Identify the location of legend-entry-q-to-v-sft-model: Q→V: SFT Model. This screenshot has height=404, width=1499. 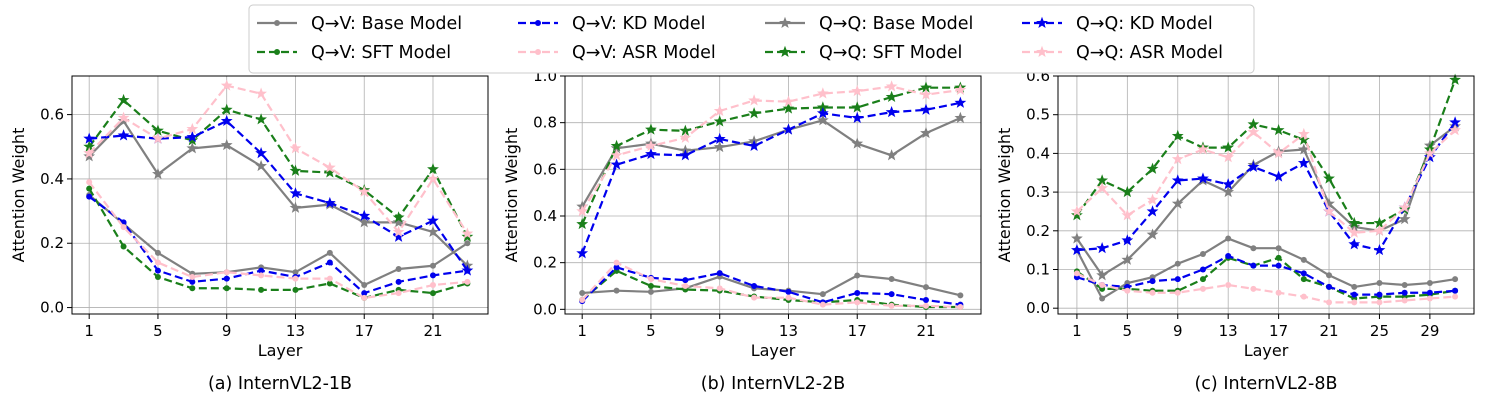
(354, 53).